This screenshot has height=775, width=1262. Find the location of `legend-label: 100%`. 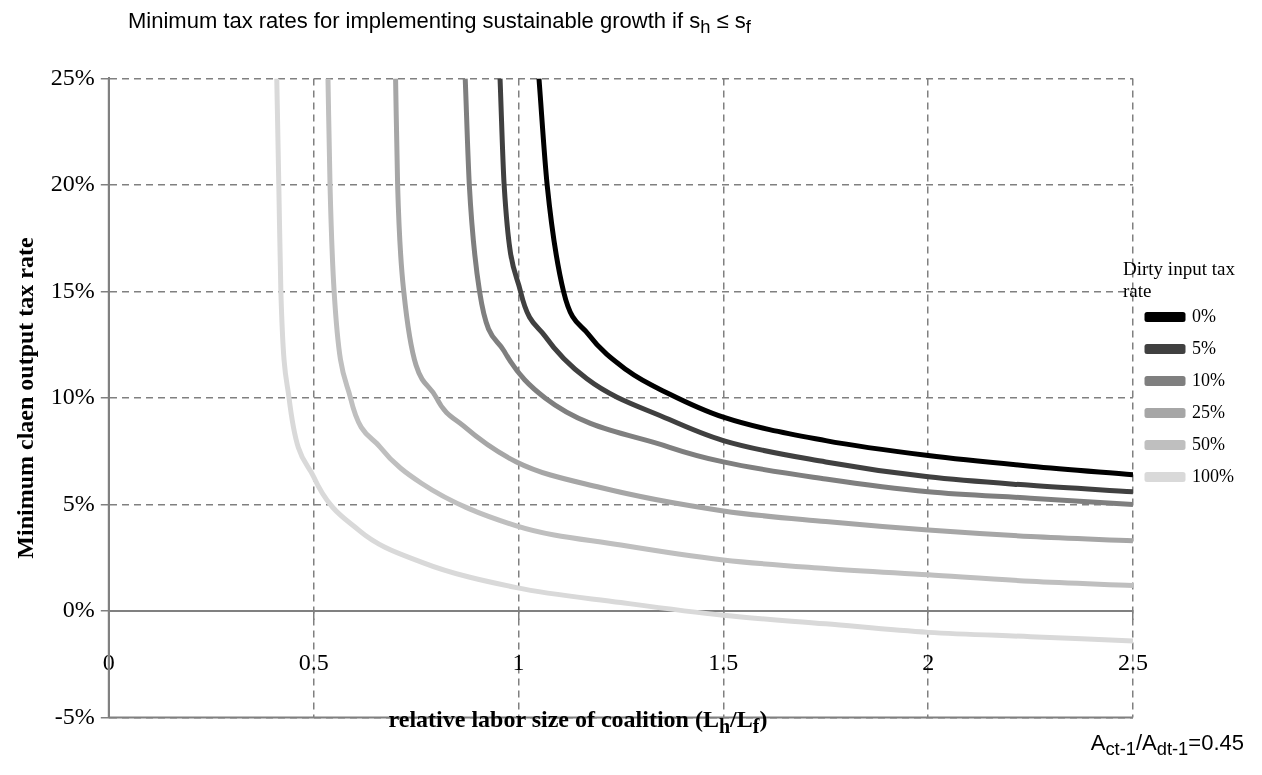

legend-label: 100% is located at coordinates (1213, 475).